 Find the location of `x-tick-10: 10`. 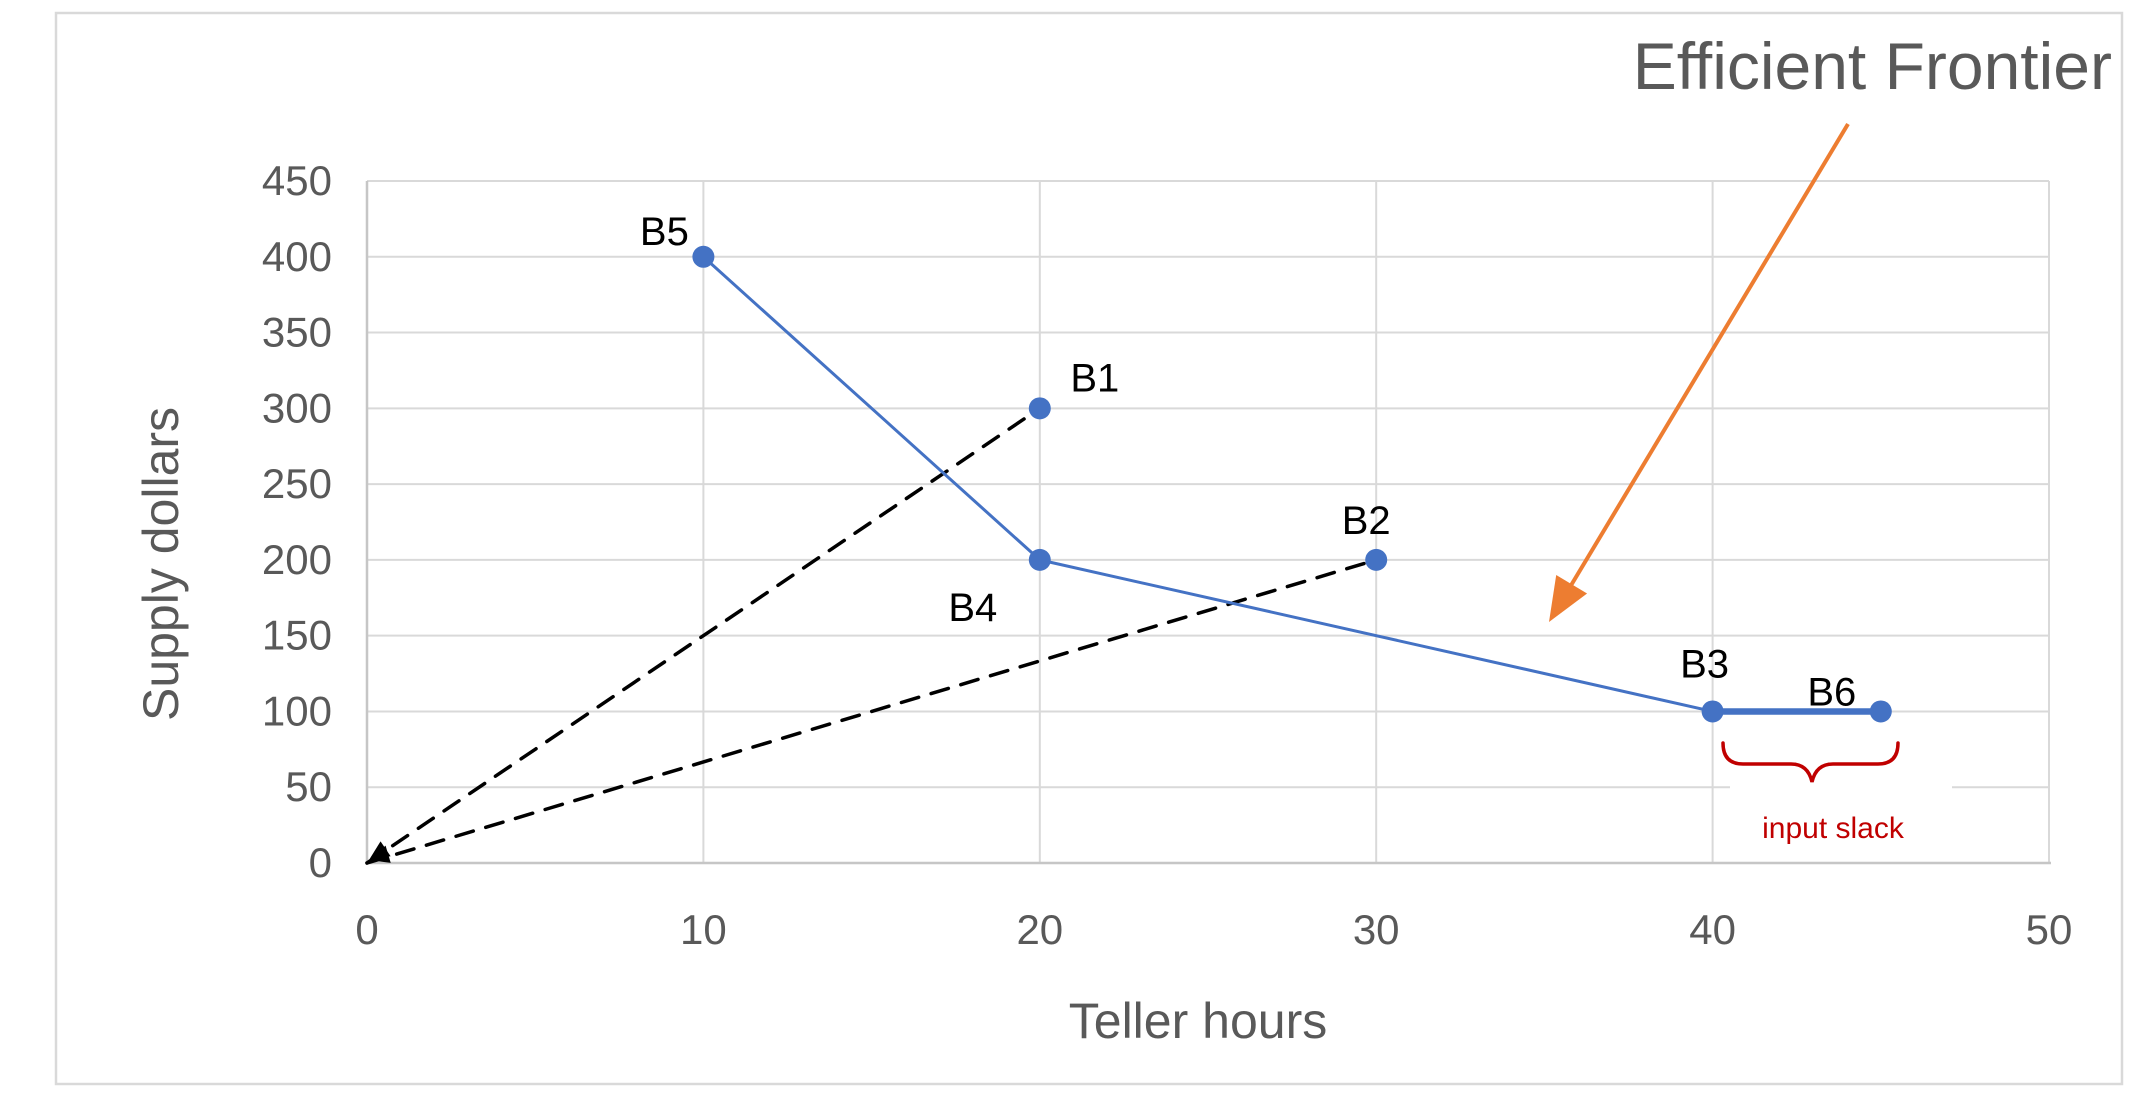

x-tick-10: 10 is located at coordinates (703, 929).